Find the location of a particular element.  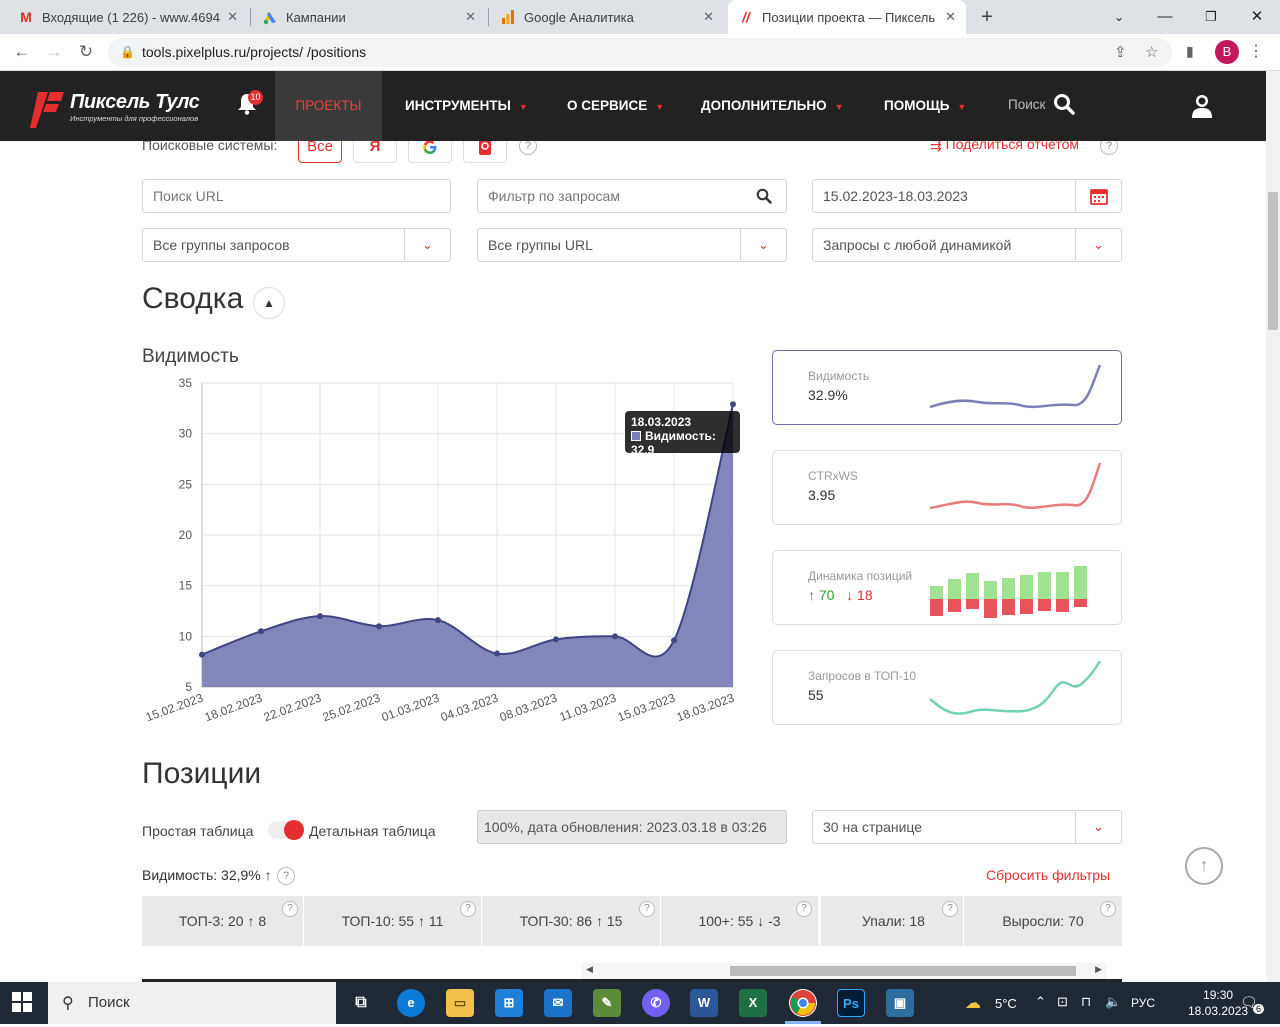

edge-icon: e is located at coordinates (411, 1003).